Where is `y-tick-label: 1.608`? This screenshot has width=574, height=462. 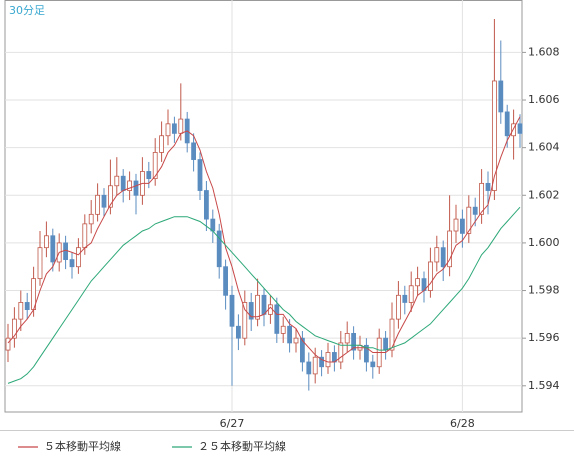
y-tick-label: 1.608 is located at coordinates (544, 51).